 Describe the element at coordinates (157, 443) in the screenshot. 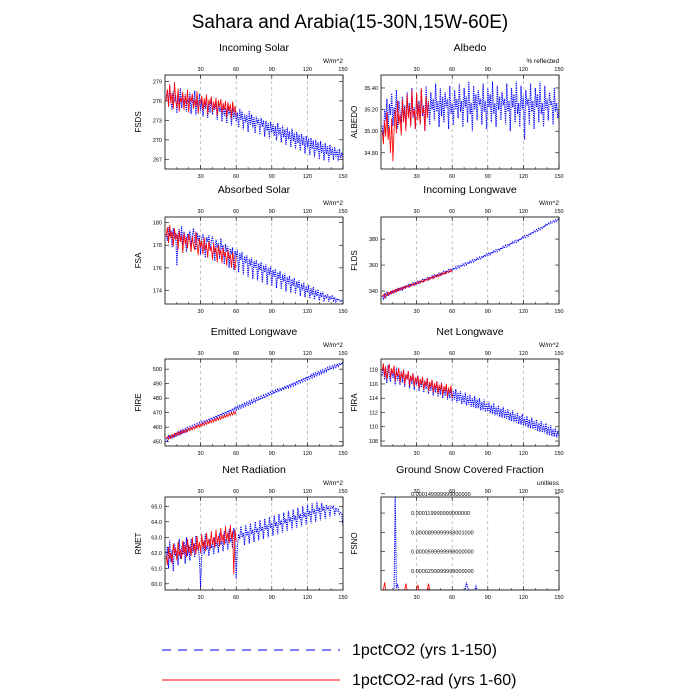

I see `y-tick-label: 450` at that location.